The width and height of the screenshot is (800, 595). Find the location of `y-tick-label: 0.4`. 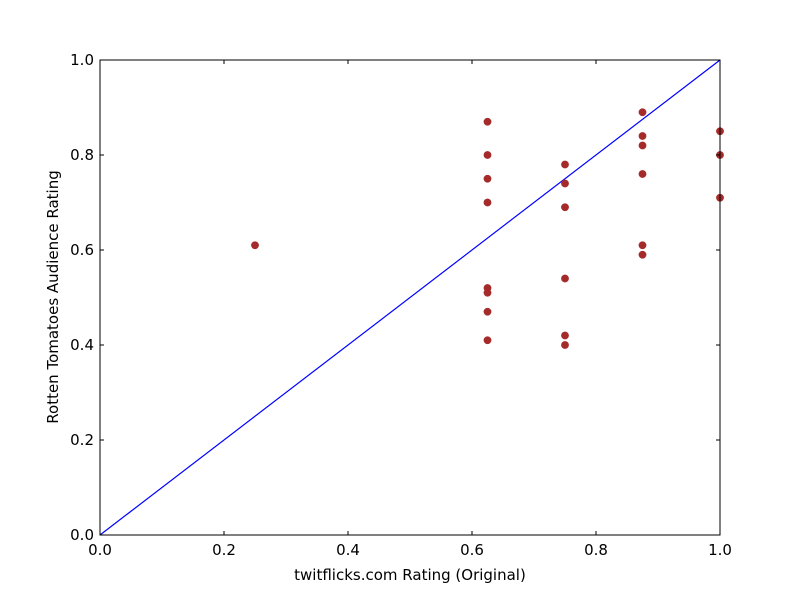

y-tick-label: 0.4 is located at coordinates (82, 345).